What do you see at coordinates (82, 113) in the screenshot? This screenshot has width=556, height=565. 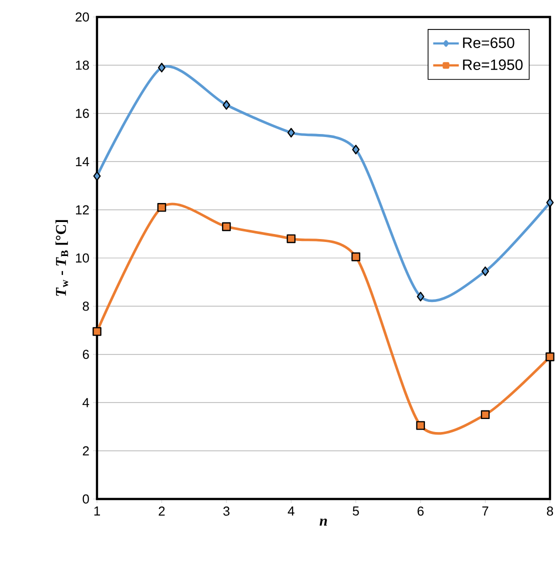 I see `y-tick-label: 16` at bounding box center [82, 113].